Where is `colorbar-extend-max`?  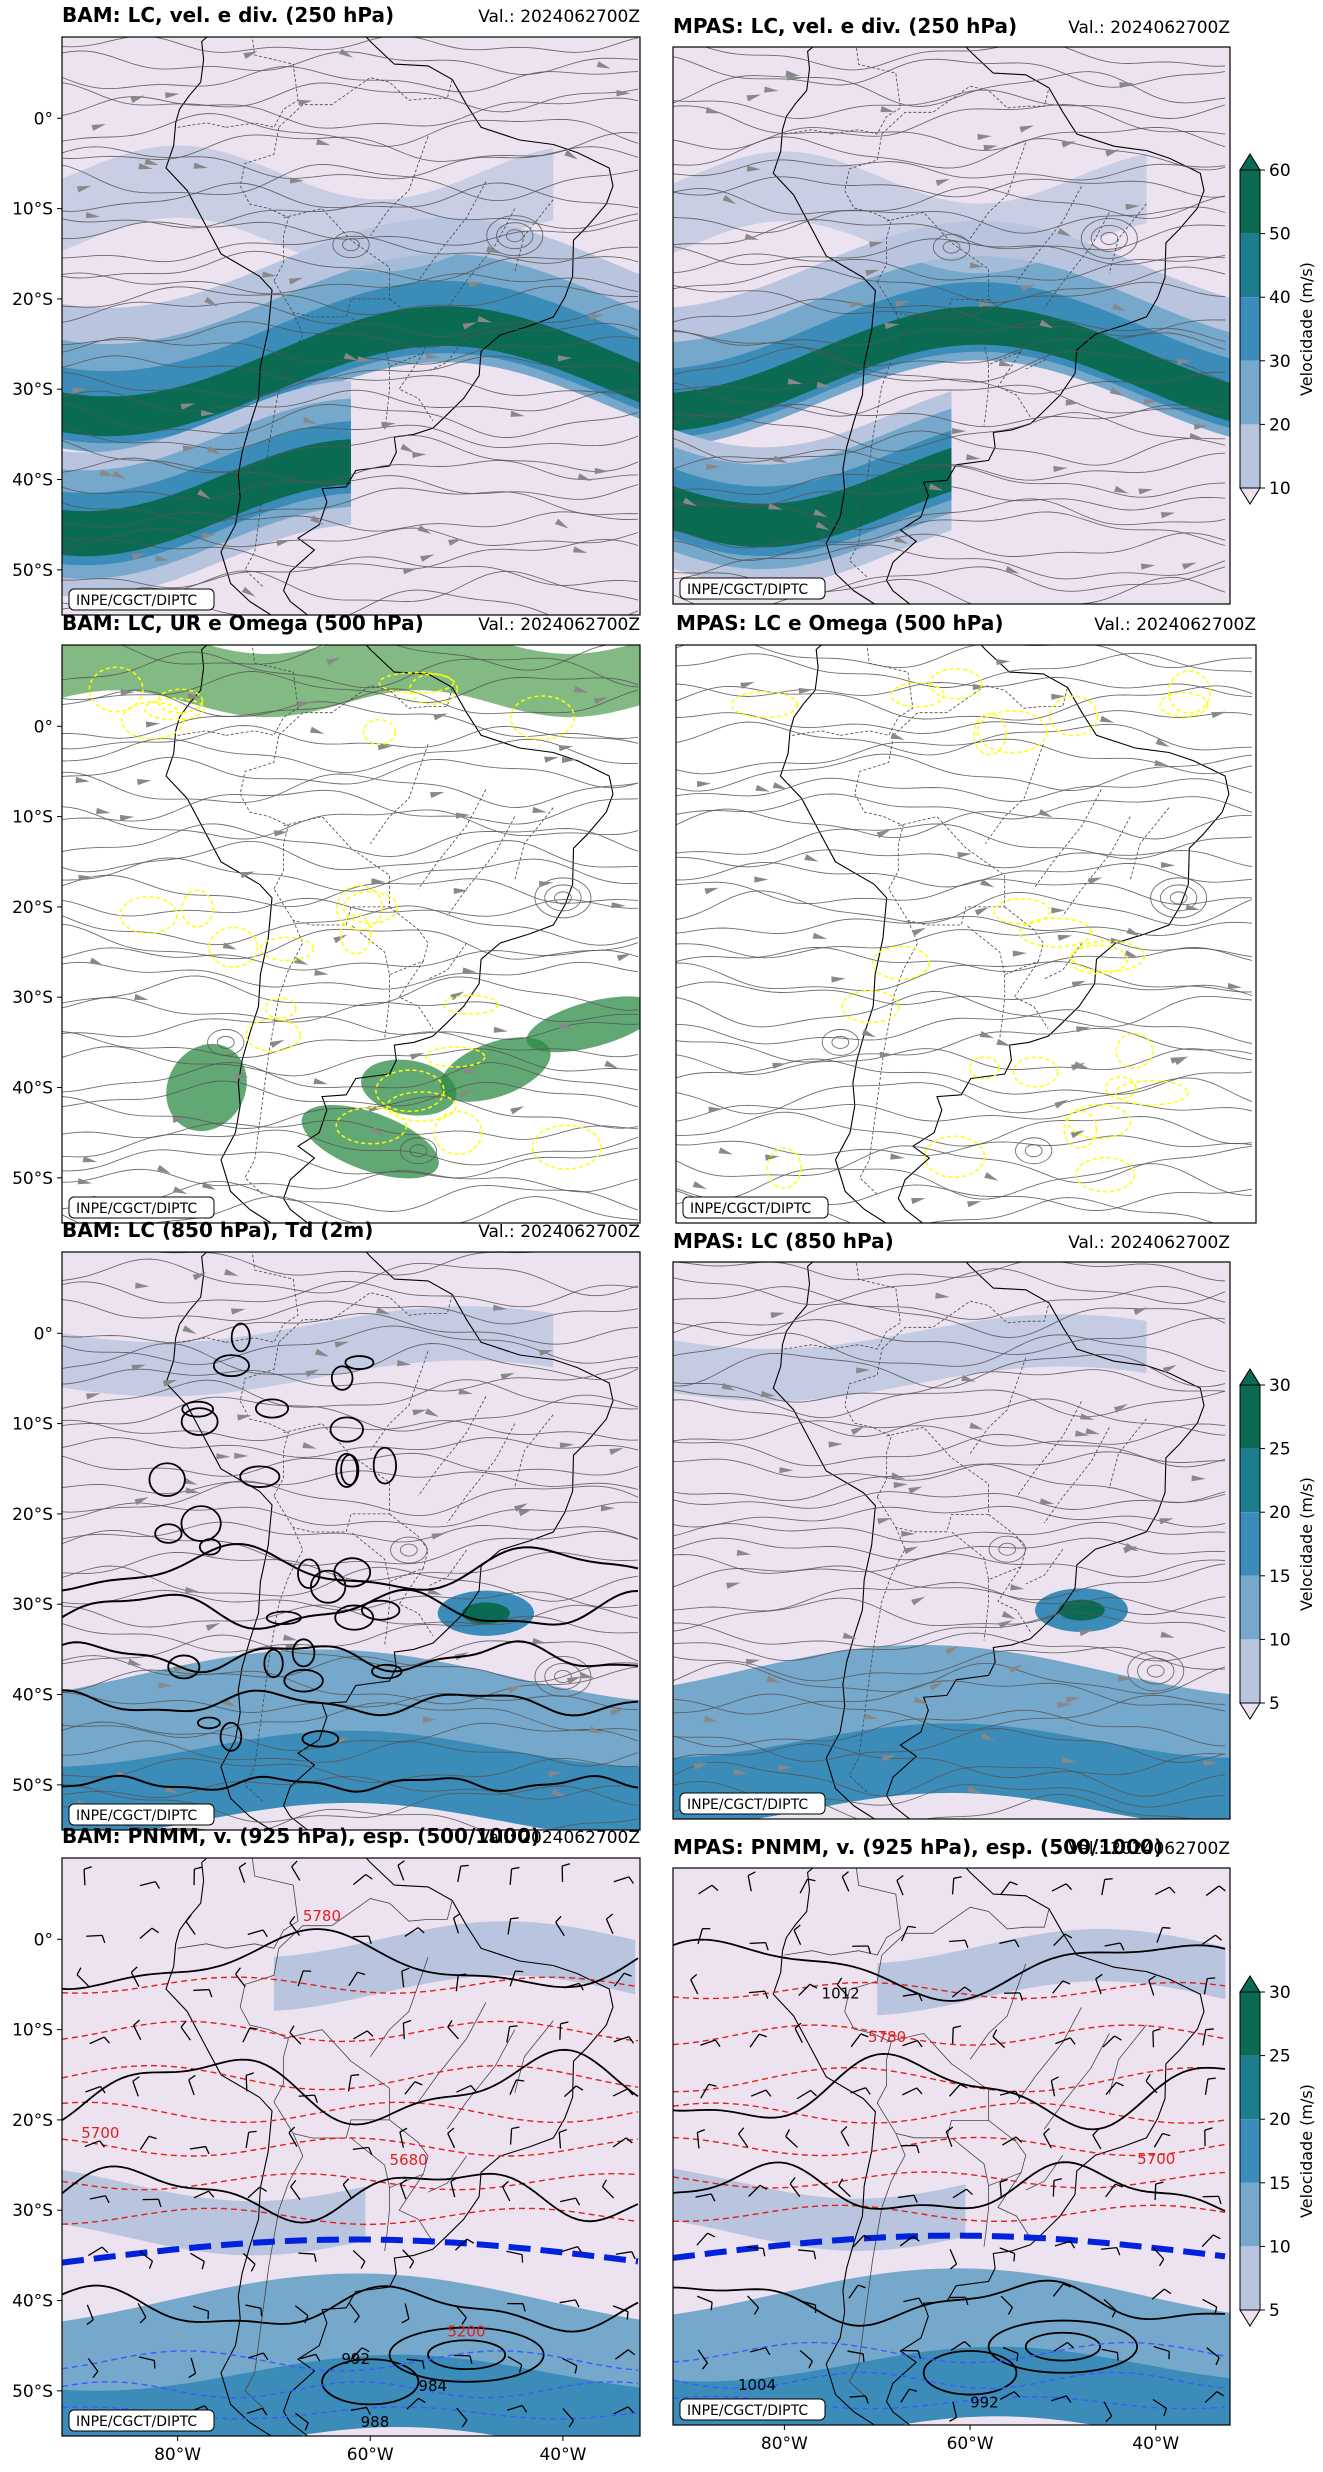 colorbar-extend-max is located at coordinates (1250, 1377).